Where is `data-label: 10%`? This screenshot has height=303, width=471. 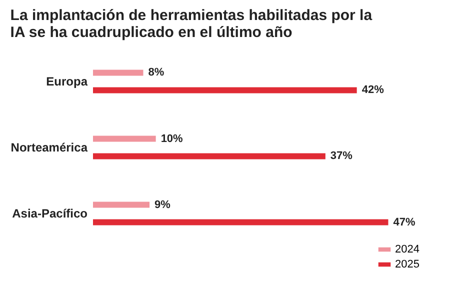
data-label: 10% is located at coordinates (172, 138).